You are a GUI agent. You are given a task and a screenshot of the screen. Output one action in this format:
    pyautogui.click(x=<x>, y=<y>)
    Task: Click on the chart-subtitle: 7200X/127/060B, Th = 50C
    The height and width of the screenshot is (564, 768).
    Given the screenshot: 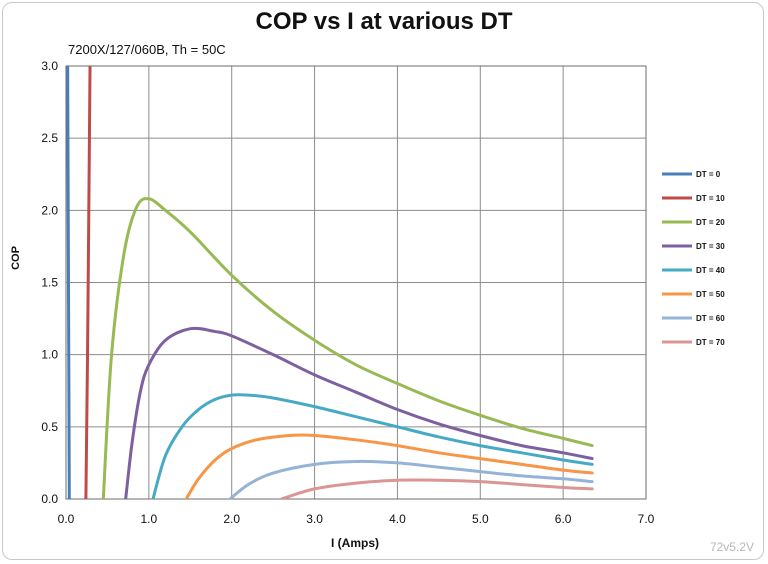 What is the action you would take?
    pyautogui.click(x=147, y=49)
    